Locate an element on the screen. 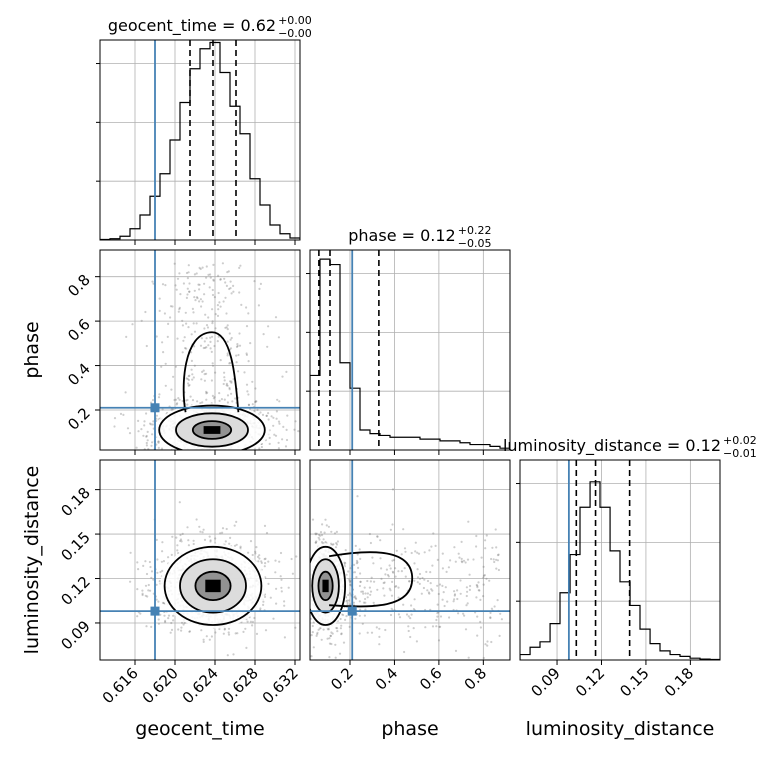 This screenshot has height=760, width=760. title-median: phase = 0.12 is located at coordinates (401, 235).